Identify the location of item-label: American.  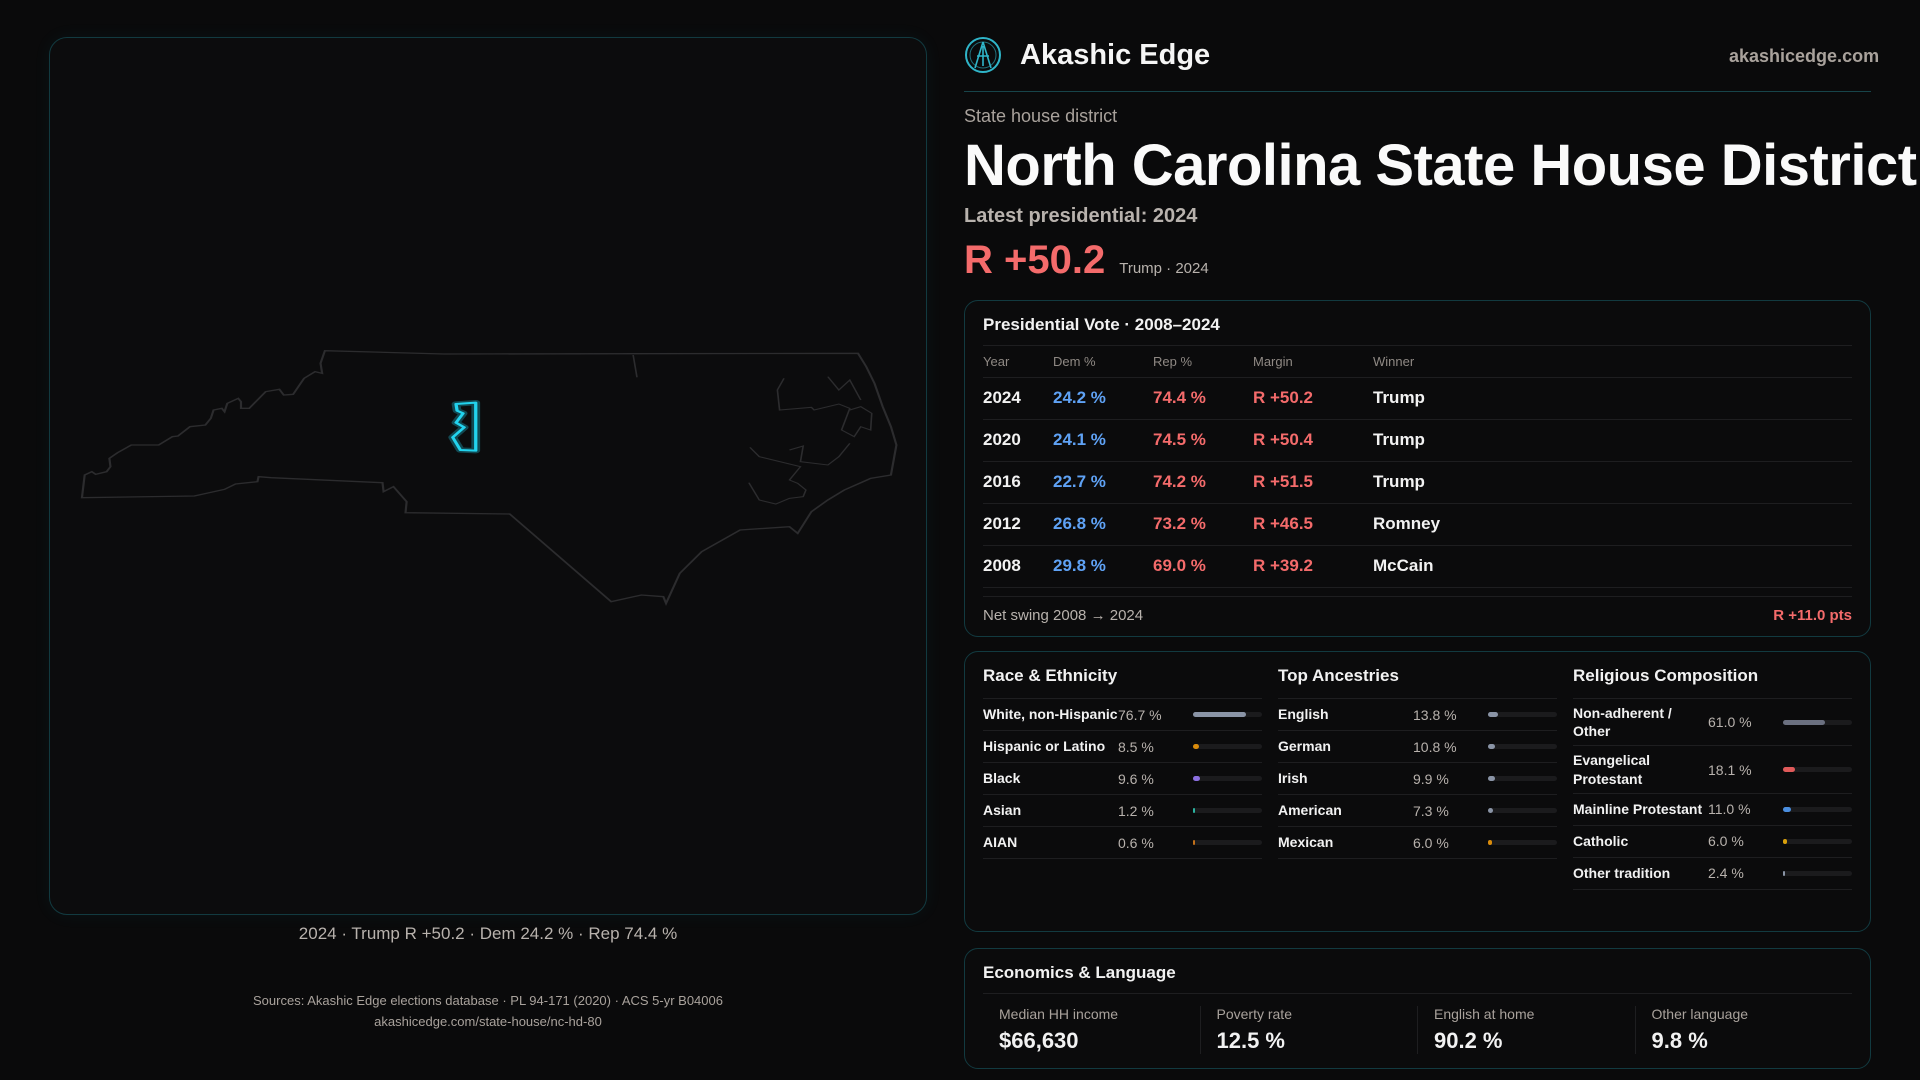
(1310, 810).